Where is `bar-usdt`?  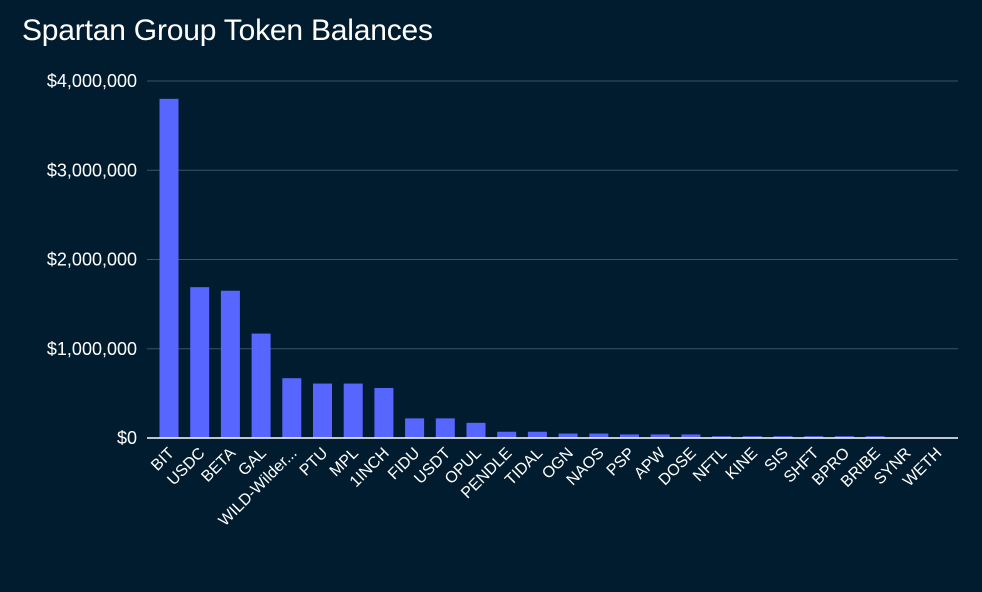 bar-usdt is located at coordinates (445, 428).